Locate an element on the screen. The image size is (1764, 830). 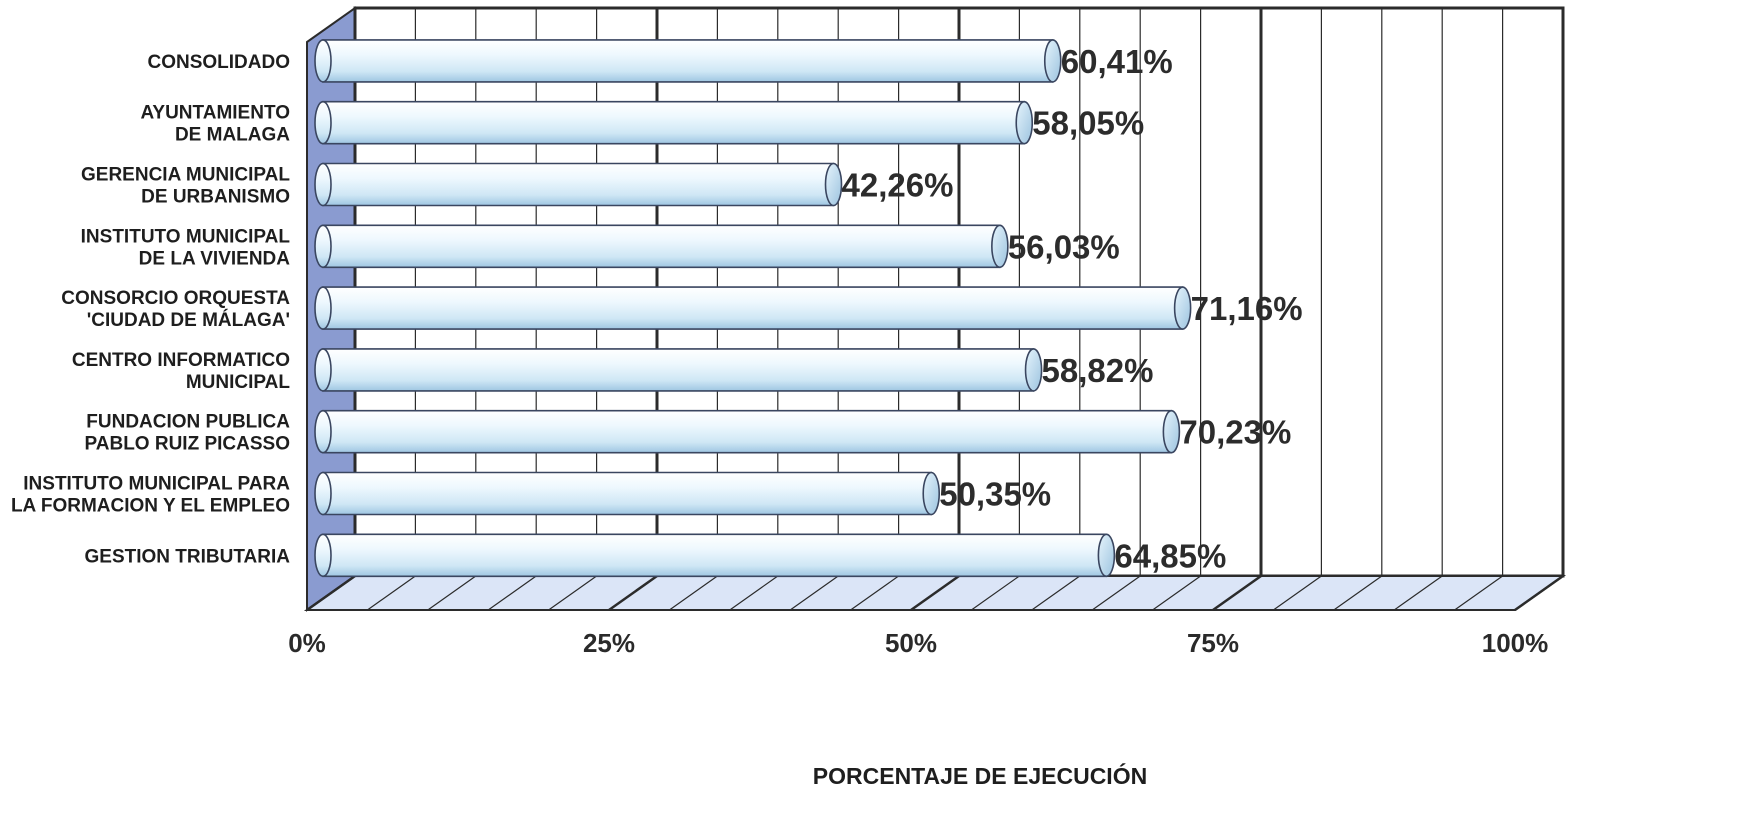
data-label: 56,03% is located at coordinates (1064, 246).